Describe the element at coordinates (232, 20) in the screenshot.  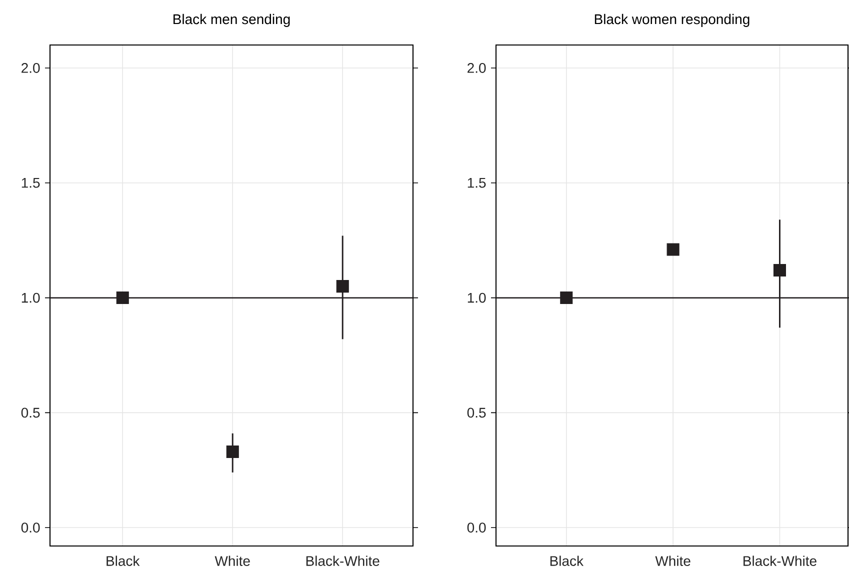
I see `chart-title: Black men sending` at that location.